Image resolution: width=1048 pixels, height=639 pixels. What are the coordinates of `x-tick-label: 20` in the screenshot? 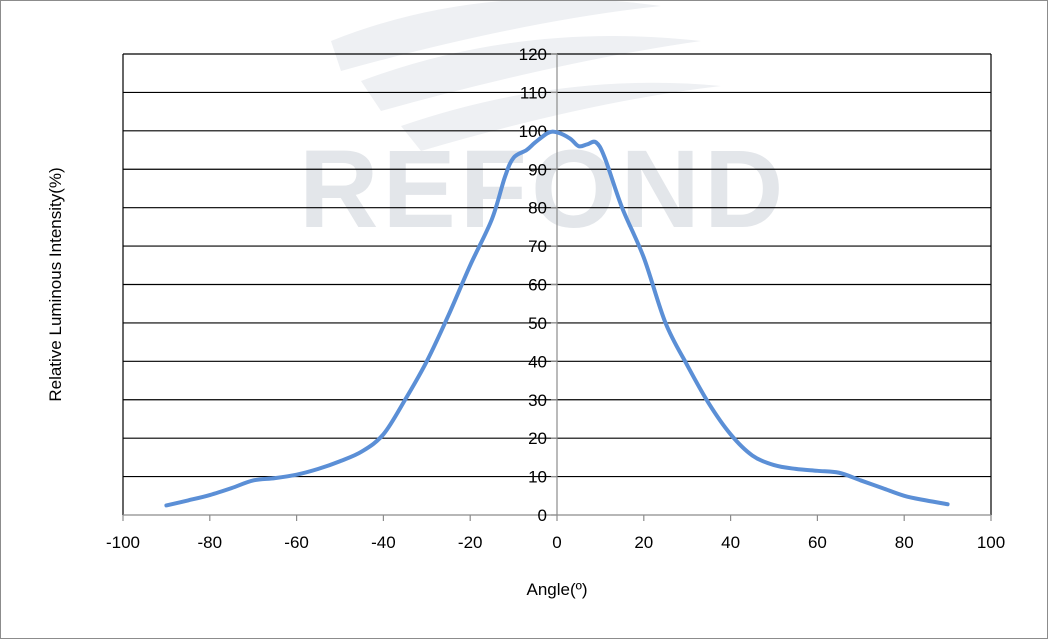 It's located at (643, 542).